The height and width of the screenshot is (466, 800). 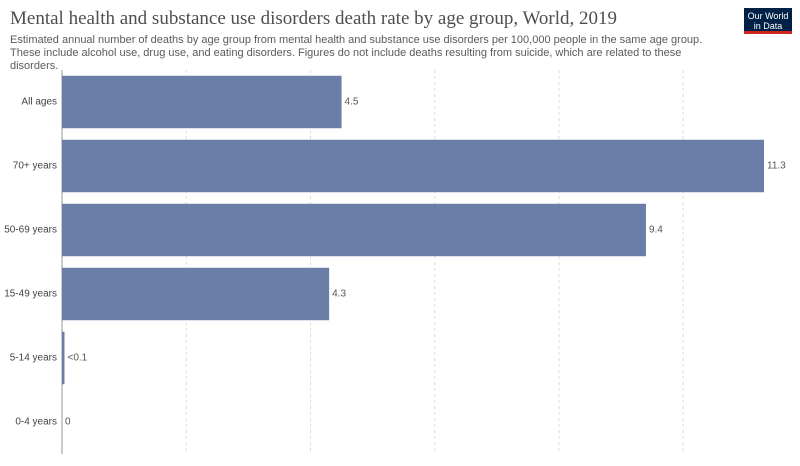 What do you see at coordinates (30, 230) in the screenshot?
I see `y-tick-label: 50-69 years` at bounding box center [30, 230].